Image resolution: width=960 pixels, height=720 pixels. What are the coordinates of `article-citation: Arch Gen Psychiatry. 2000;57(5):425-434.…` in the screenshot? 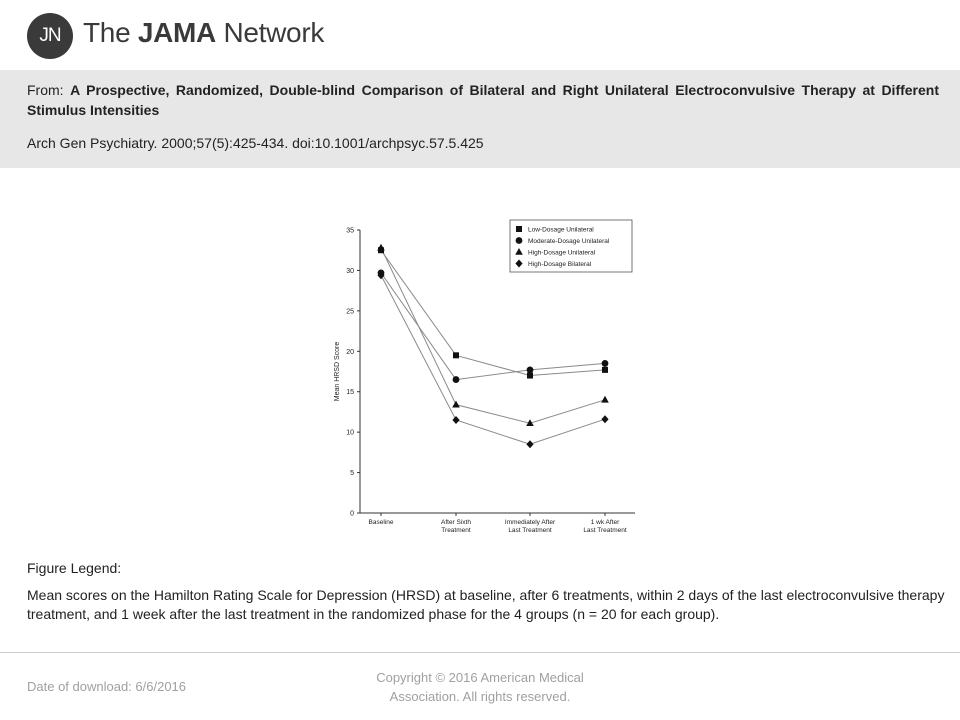 It's located at (255, 143).